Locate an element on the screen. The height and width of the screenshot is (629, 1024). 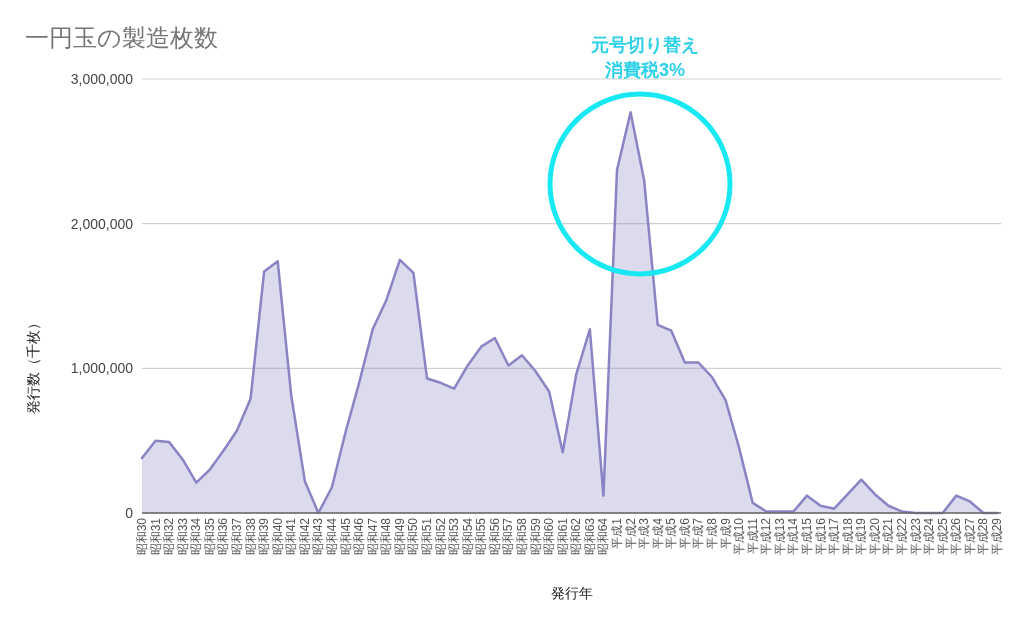
x-tick-label: 昭和31 is located at coordinates (155, 536).